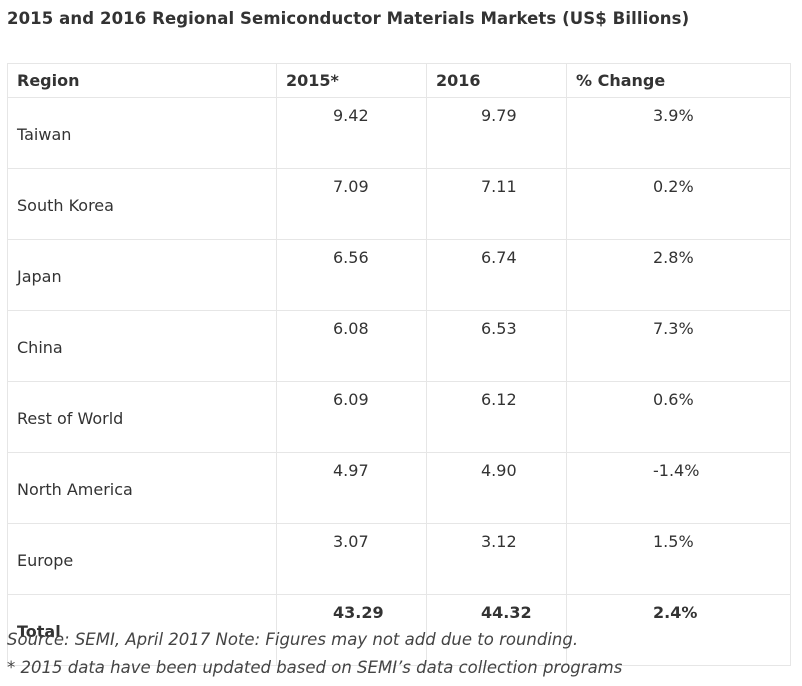  I want to click on table-row: China 6.08 6.53 7.3%, so click(399, 346).